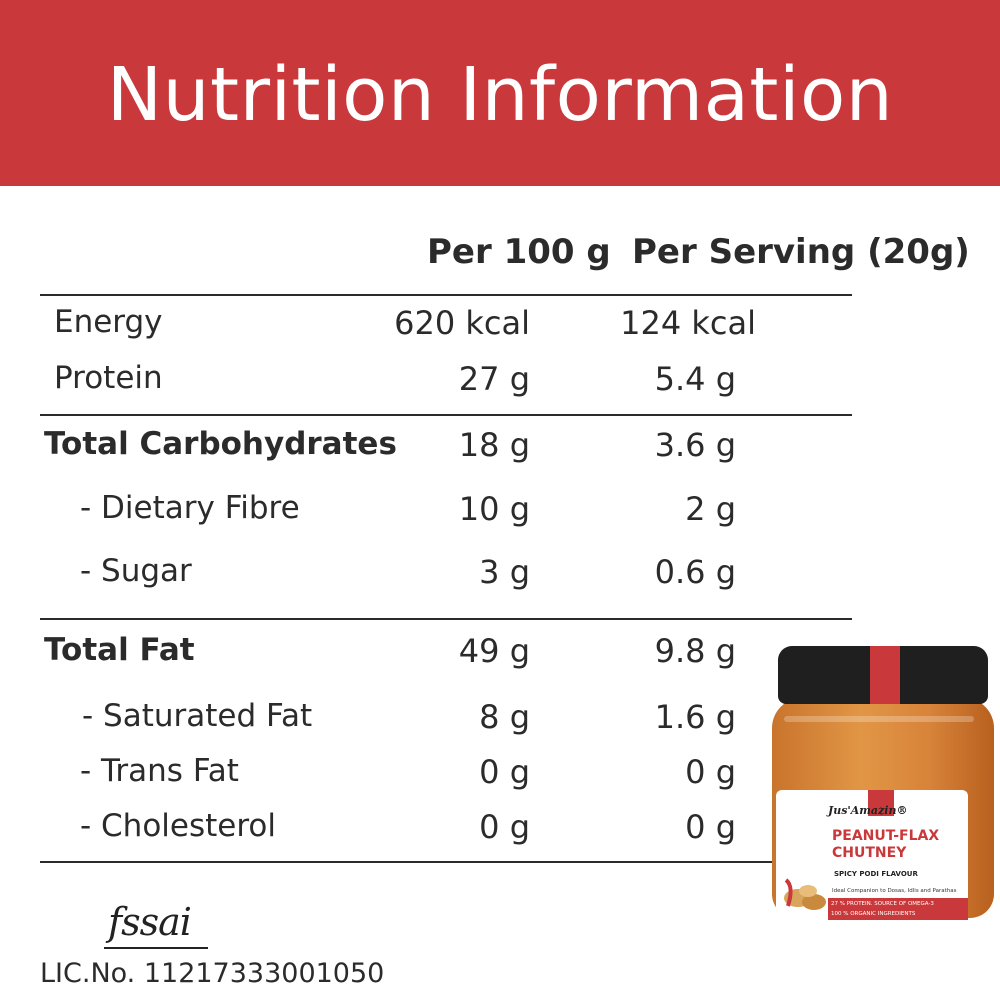 Image resolution: width=1000 pixels, height=1000 pixels. I want to click on product-brand: Jus'Amazin®, so click(868, 810).